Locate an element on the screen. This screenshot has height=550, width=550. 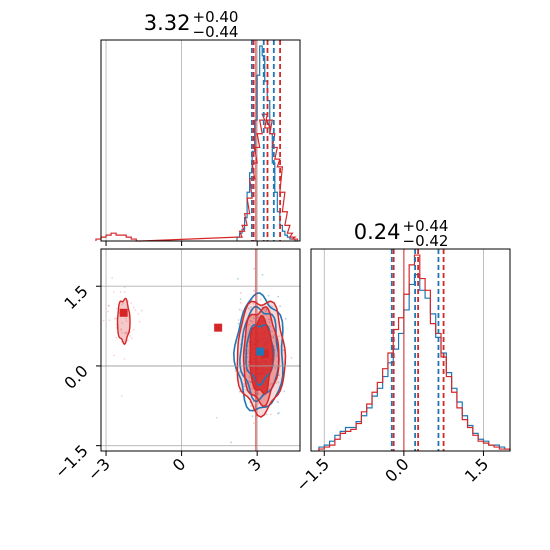
bl-plot-area is located at coordinates (200, 350).